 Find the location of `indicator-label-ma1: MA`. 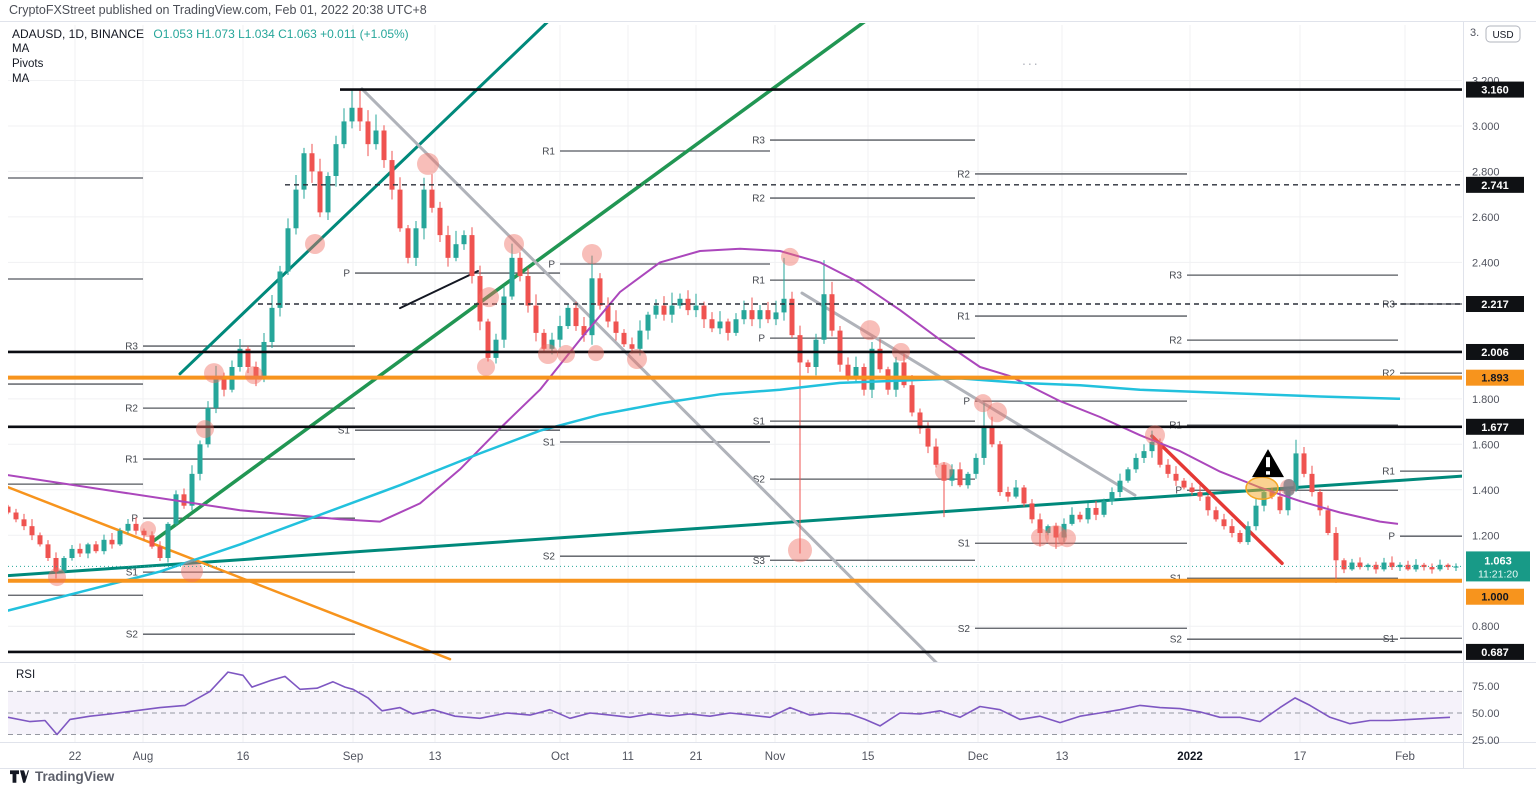

indicator-label-ma1: MA is located at coordinates (21, 49).